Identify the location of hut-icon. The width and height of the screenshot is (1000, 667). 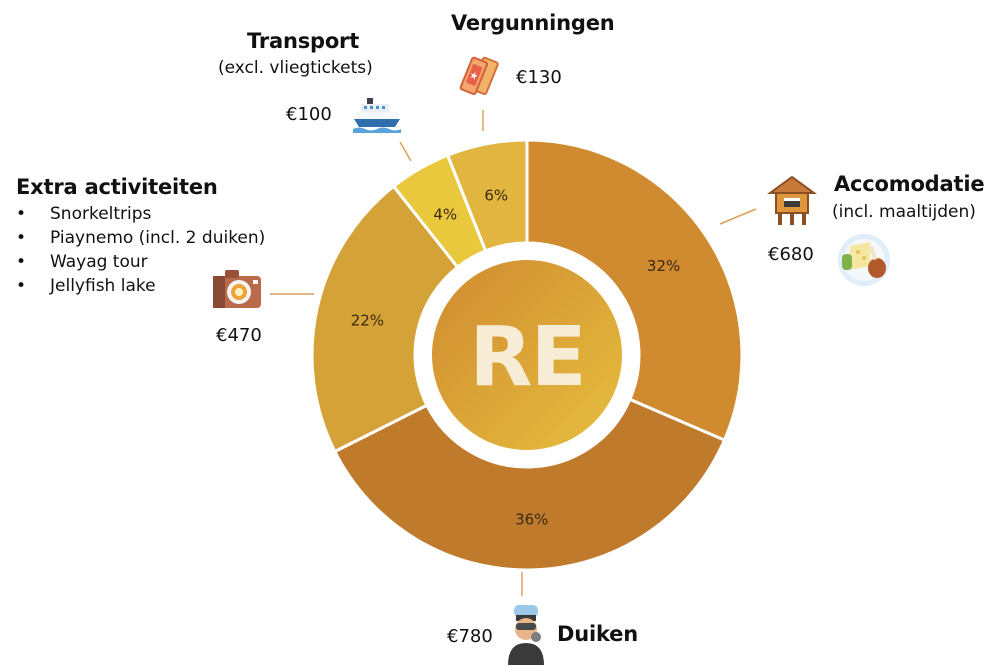
(792, 200).